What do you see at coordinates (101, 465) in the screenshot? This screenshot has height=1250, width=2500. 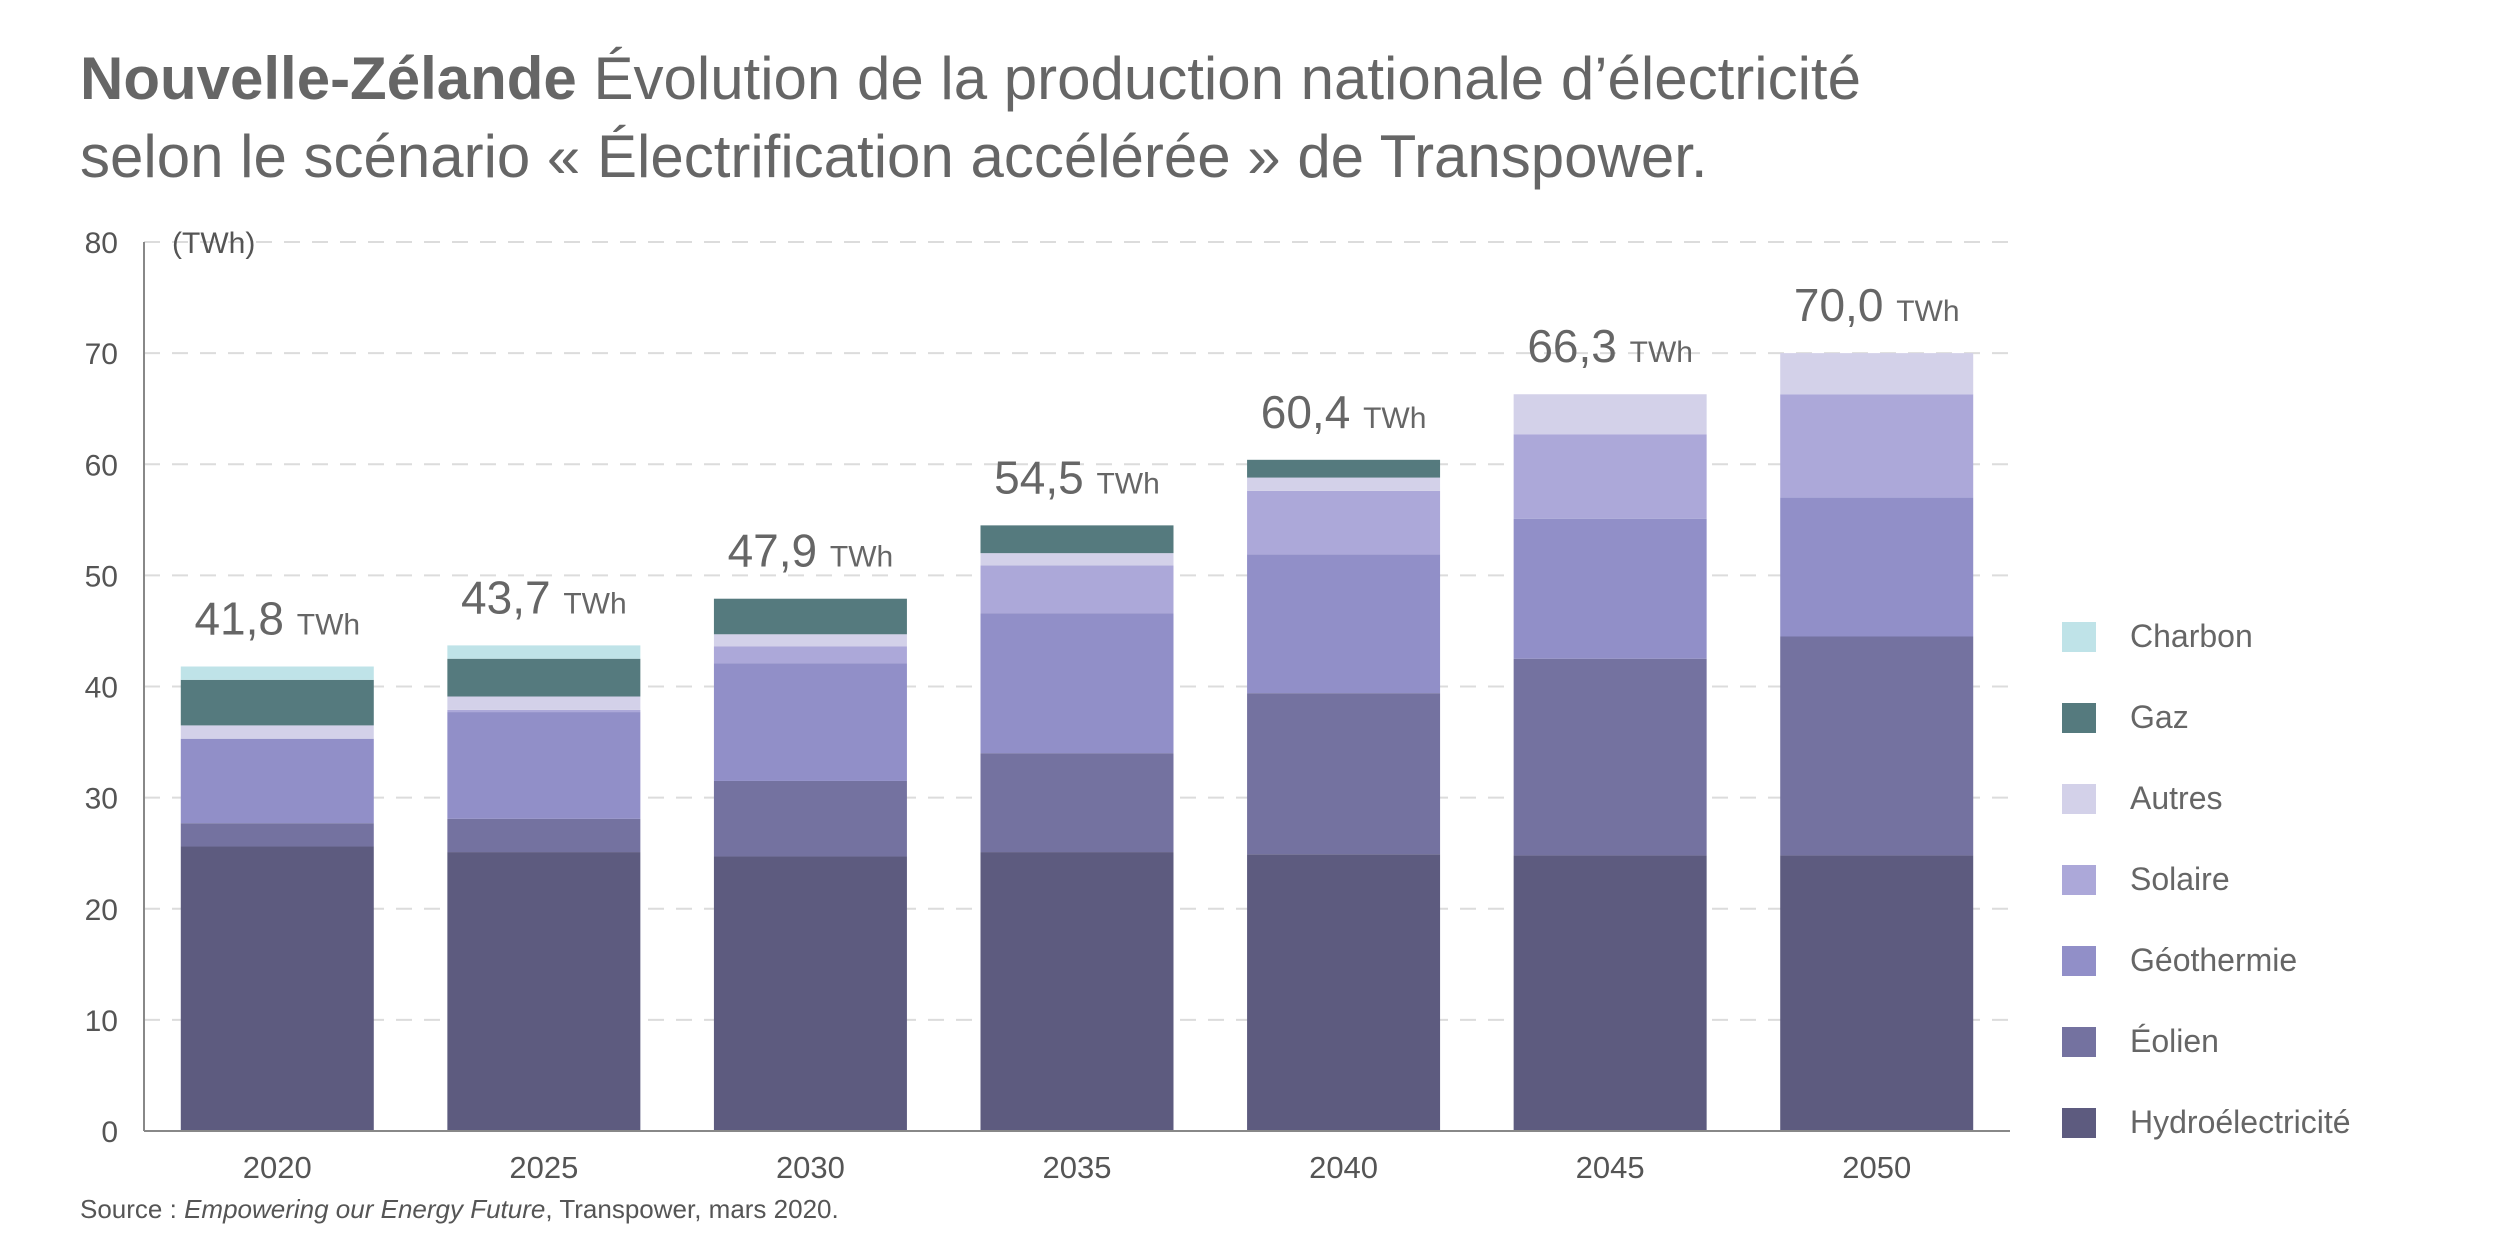 I see `y-tick-label: 60` at bounding box center [101, 465].